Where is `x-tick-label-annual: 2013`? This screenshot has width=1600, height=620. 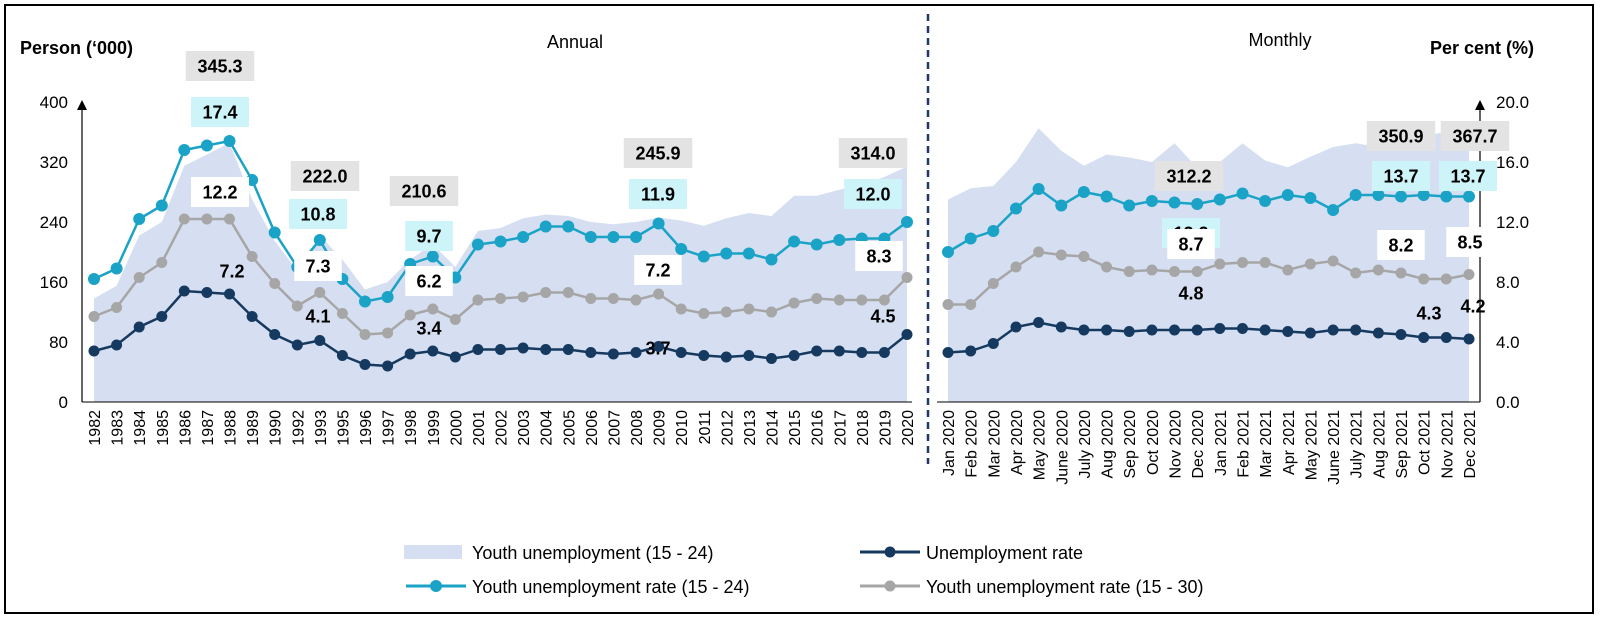
x-tick-label-annual: 2013 is located at coordinates (750, 428).